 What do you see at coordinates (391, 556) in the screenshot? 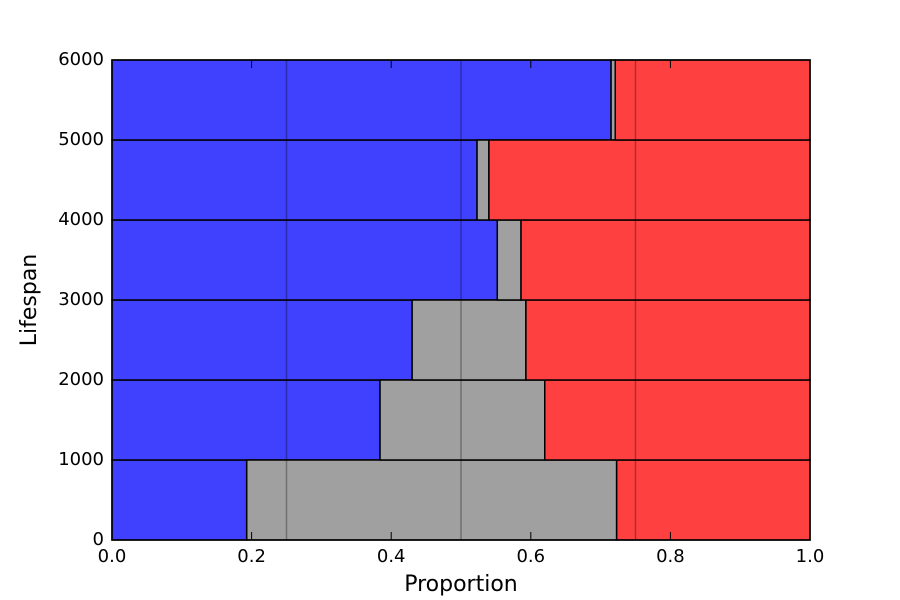
I see `x-tick-label: 0.4` at bounding box center [391, 556].